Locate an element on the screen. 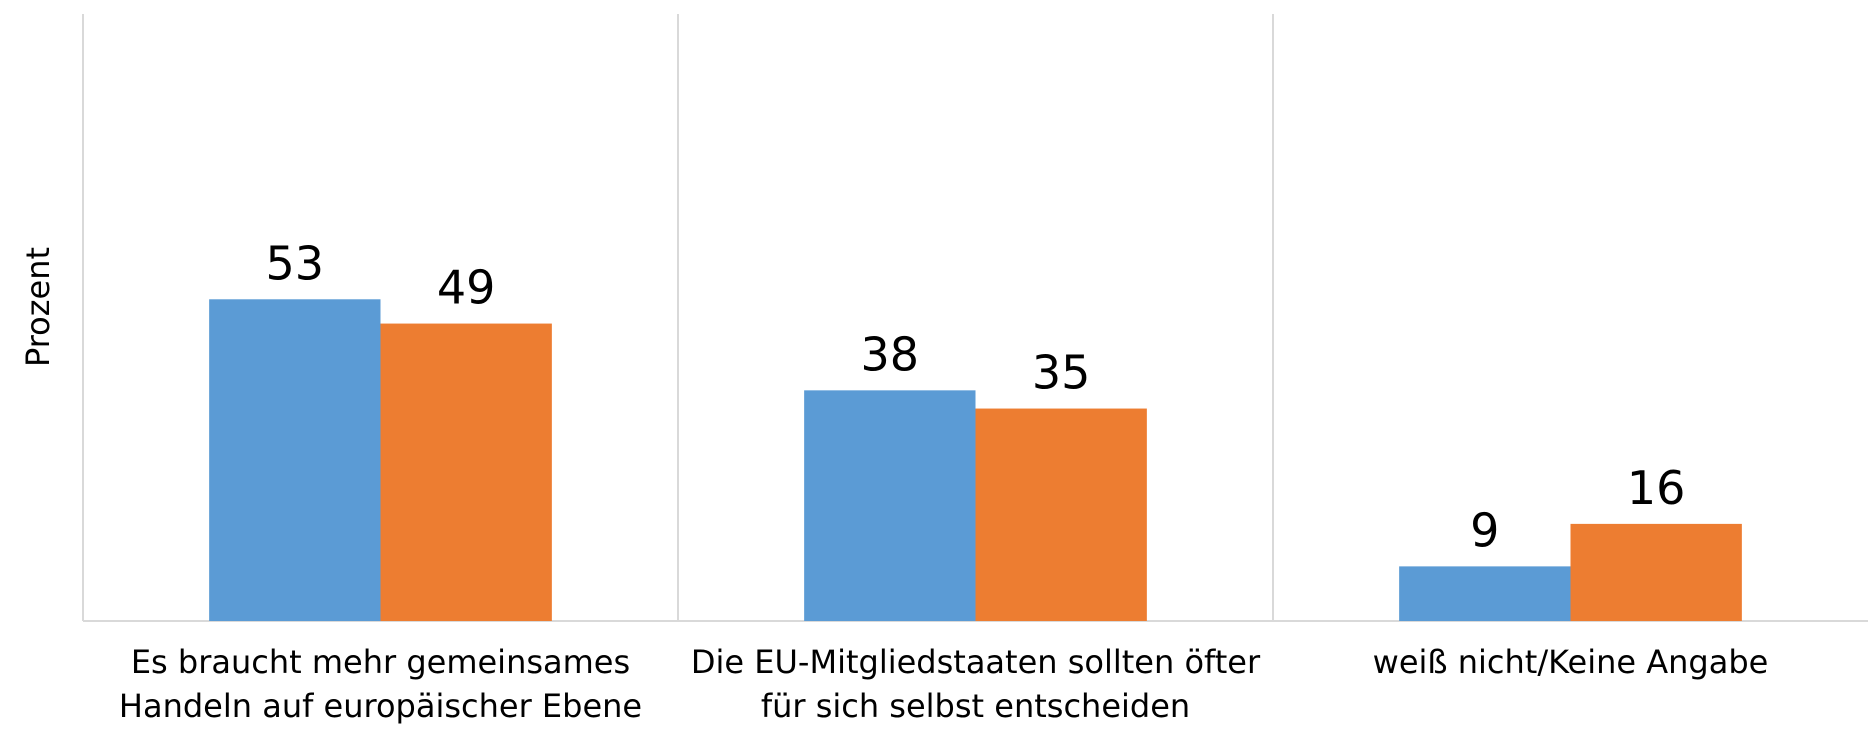 The image size is (1868, 734). data-label: 49 is located at coordinates (466, 288).